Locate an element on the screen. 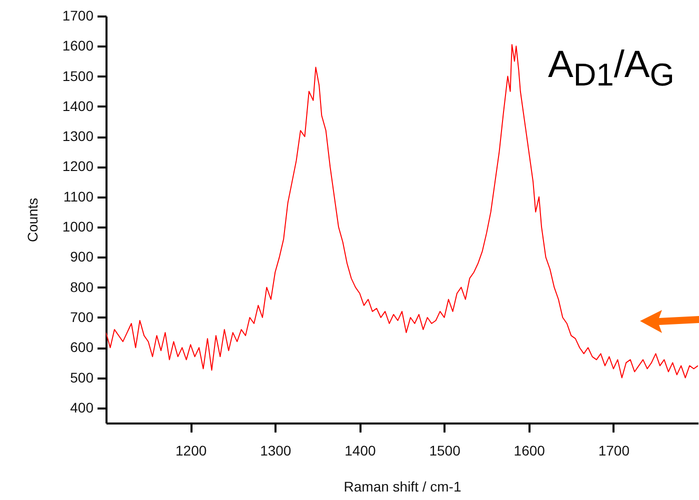 This screenshot has height=500, width=699. y-tick-label: 1200 is located at coordinates (78, 166).